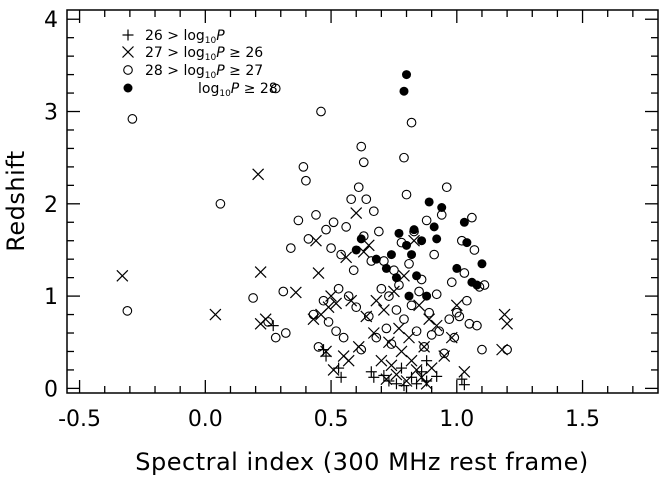 This screenshot has height=481, width=669. What do you see at coordinates (51, 20) in the screenshot?
I see `y-tick-label: 4` at bounding box center [51, 20].